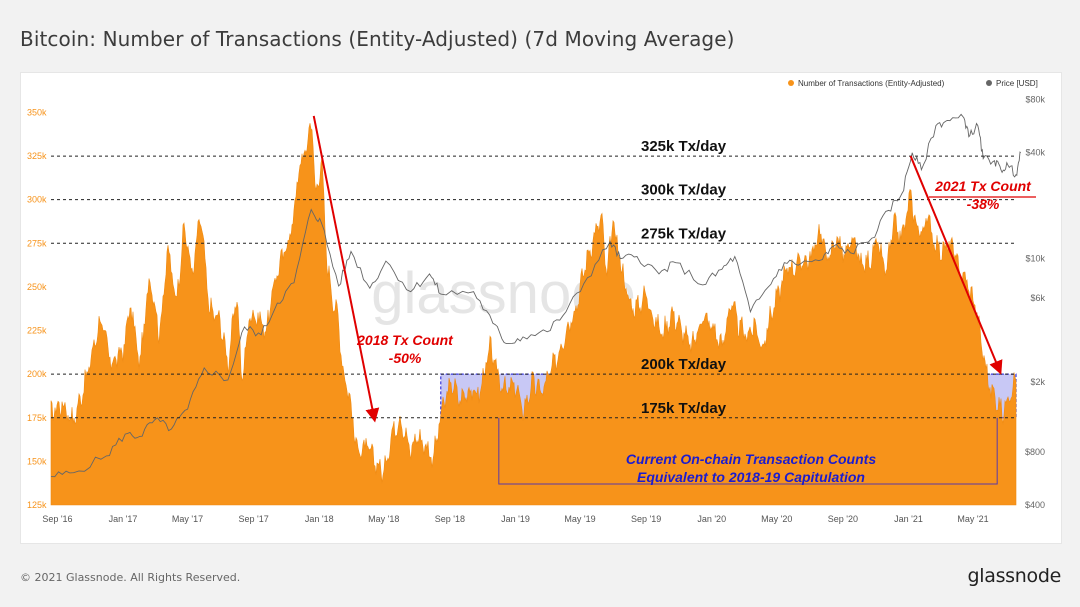 This screenshot has width=1080, height=607. I want to click on capitulation-bracket, so click(748, 451).